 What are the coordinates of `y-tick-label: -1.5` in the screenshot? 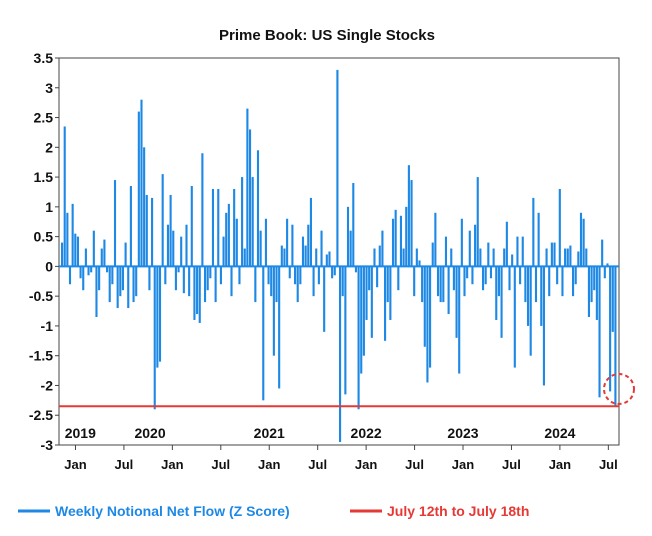 It's located at (41, 356).